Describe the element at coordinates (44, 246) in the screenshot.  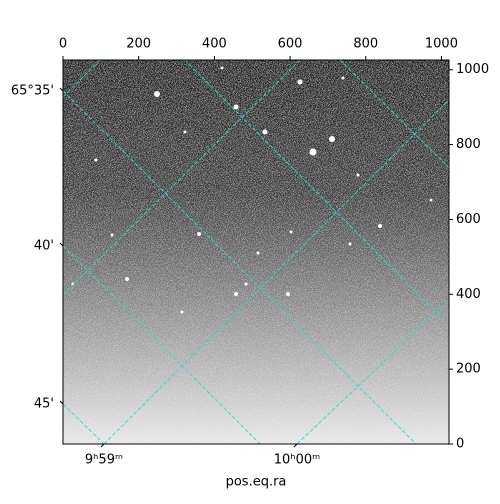
I see `dec-tick-label: 40'` at that location.